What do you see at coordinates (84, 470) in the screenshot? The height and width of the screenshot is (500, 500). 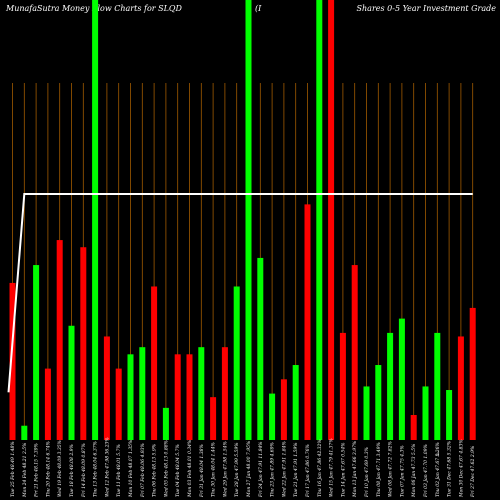 I see `x-tick-label: Fri 14 Feb 48.09 0.87%` at bounding box center [84, 470].